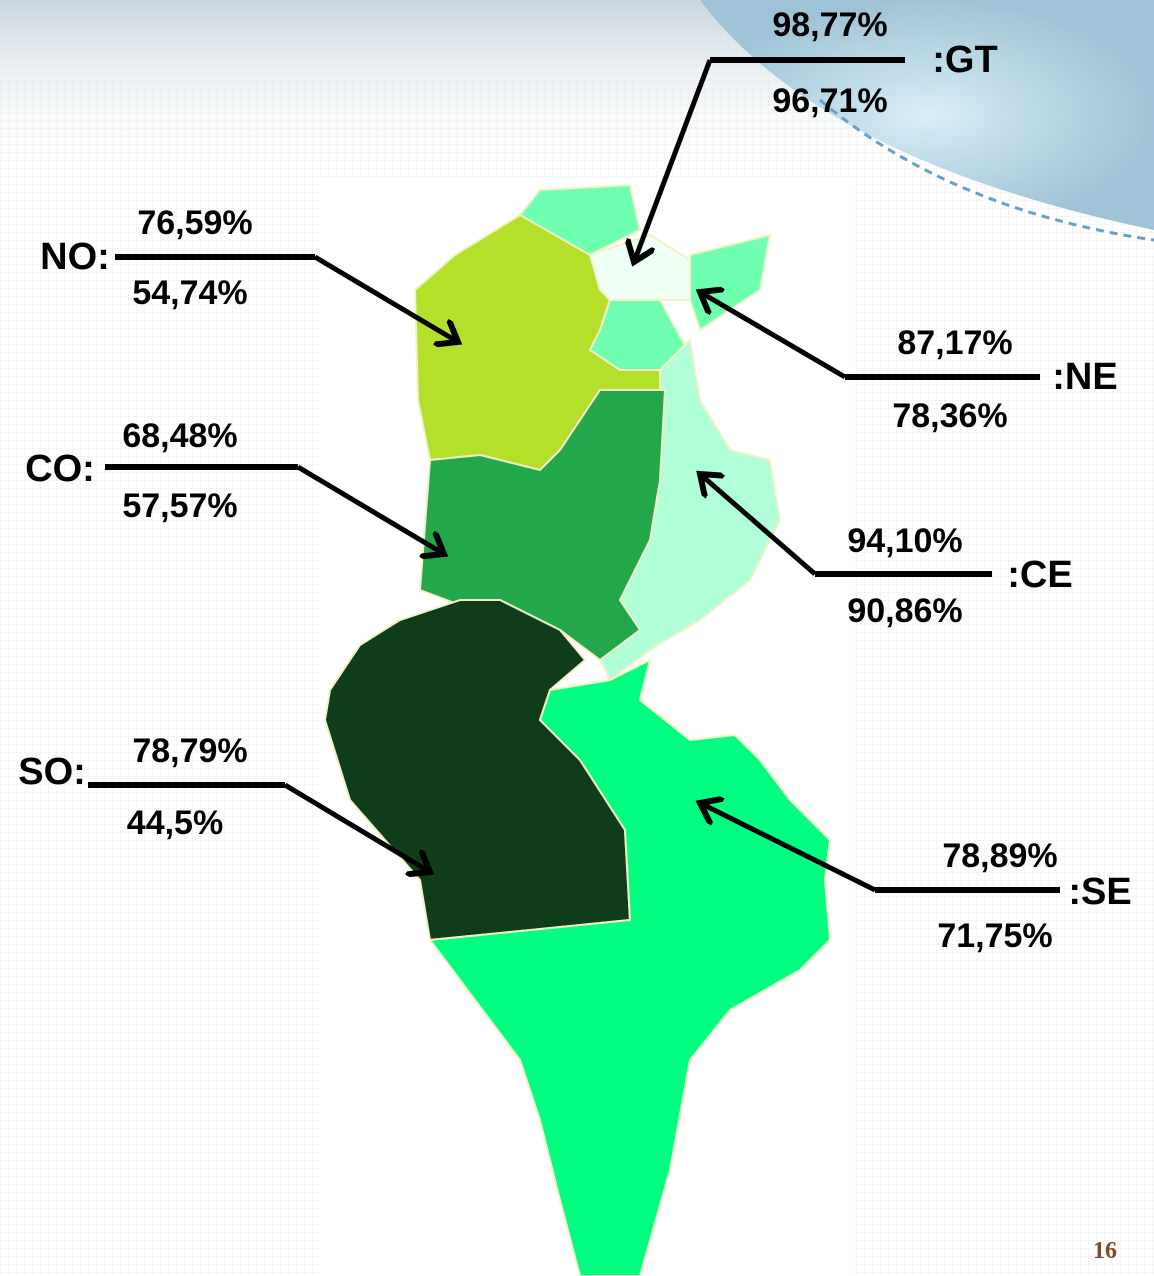  Describe the element at coordinates (964, 60) in the screenshot. I see `region-code: :GT` at that location.